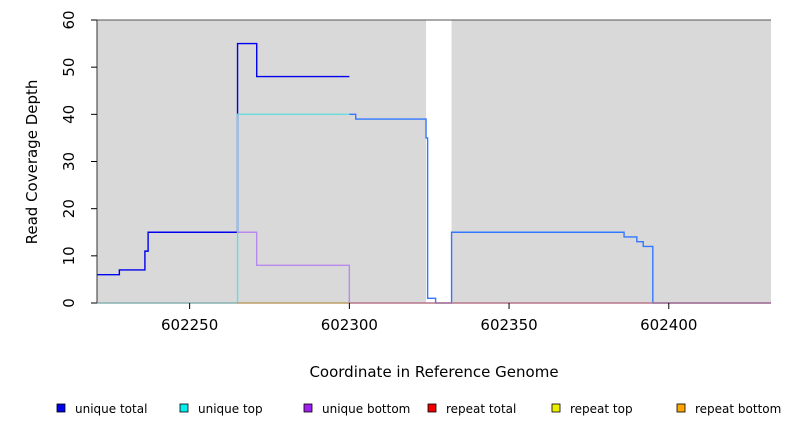  What do you see at coordinates (69, 161) in the screenshot?
I see `y-tick-label: 30` at bounding box center [69, 161].